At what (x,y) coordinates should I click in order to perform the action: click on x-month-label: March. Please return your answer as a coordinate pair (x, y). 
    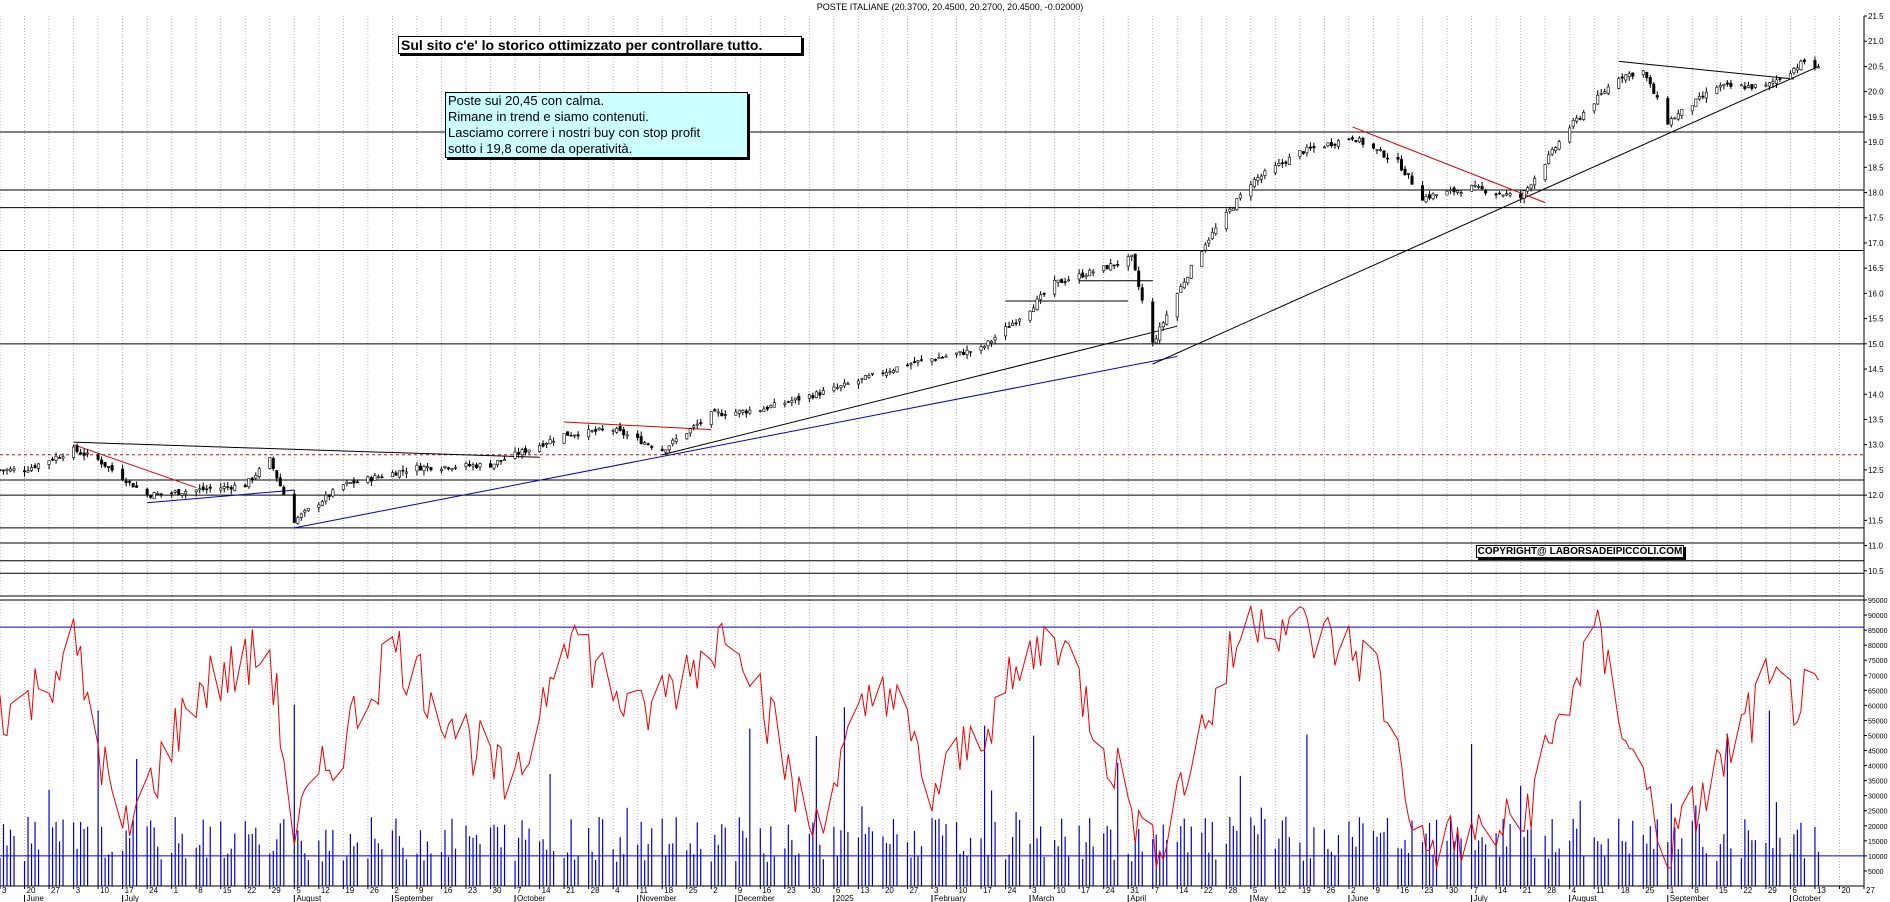
    Looking at the image, I should click on (1043, 898).